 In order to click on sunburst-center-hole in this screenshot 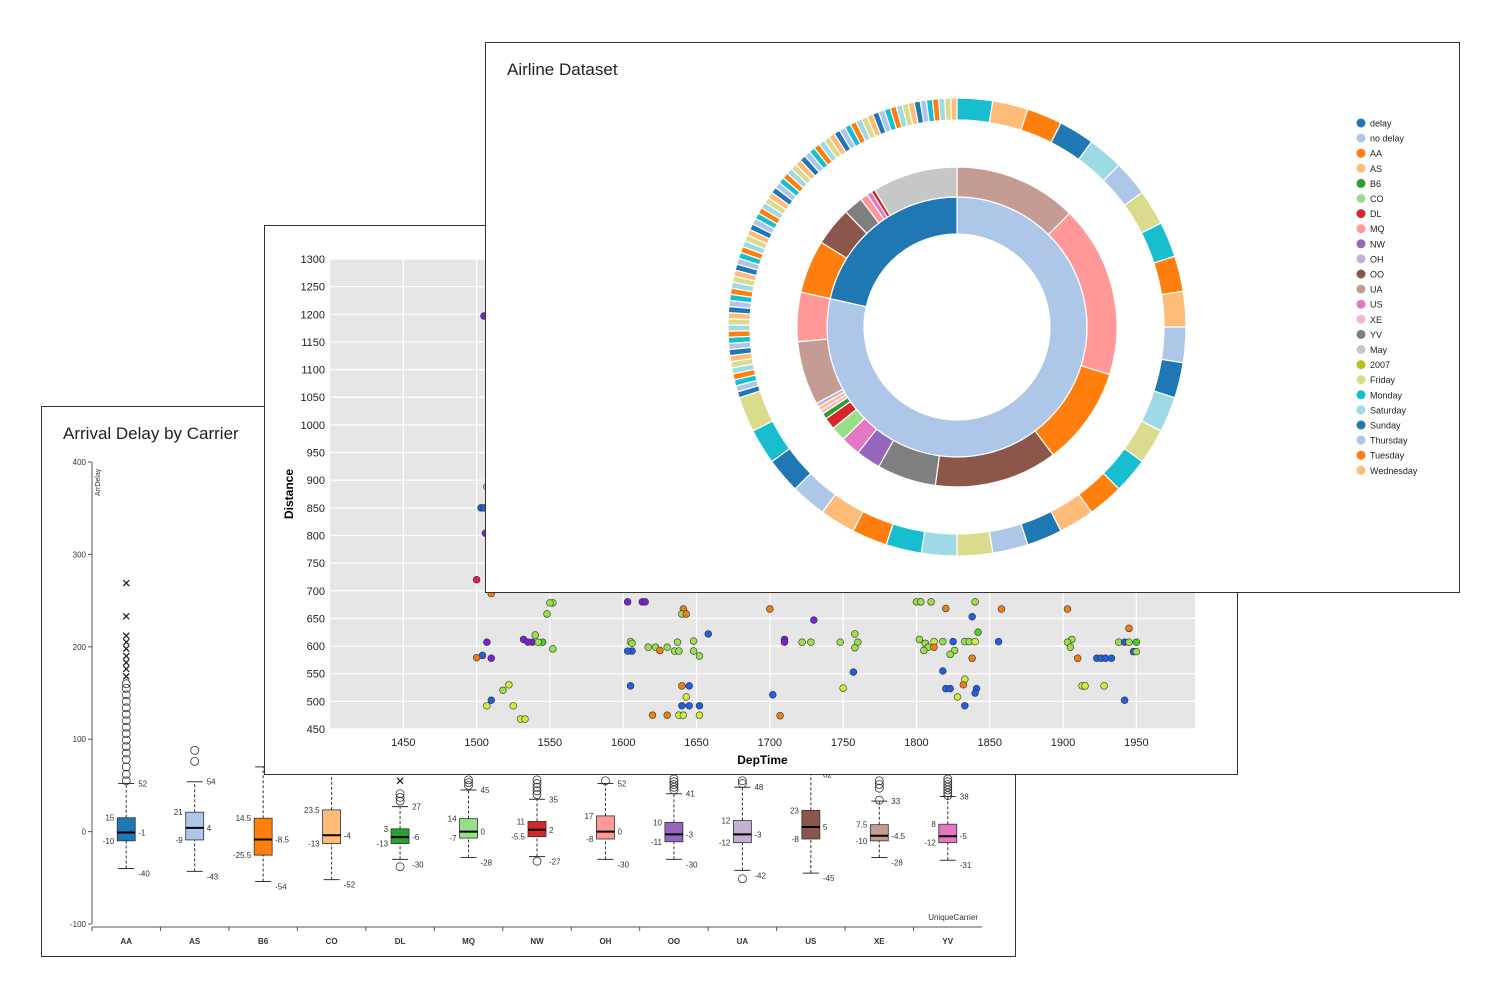, I will do `click(957, 327)`.